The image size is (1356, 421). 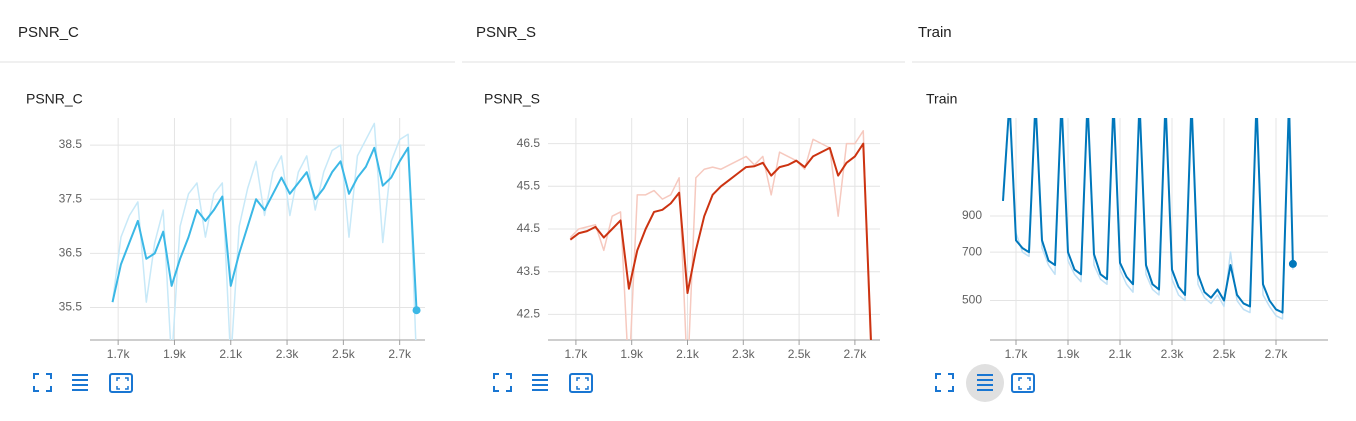 What do you see at coordinates (529, 271) in the screenshot?
I see `y-tick-label: 43.5` at bounding box center [529, 271].